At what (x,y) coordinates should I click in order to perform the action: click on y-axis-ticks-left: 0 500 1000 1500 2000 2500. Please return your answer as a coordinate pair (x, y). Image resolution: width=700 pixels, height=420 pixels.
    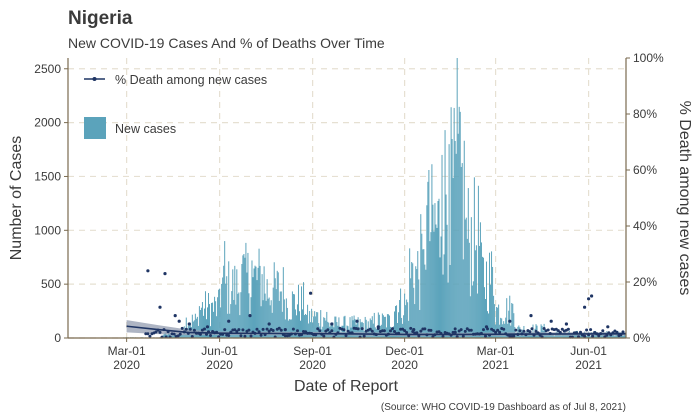
    Looking at the image, I should click on (51, 203).